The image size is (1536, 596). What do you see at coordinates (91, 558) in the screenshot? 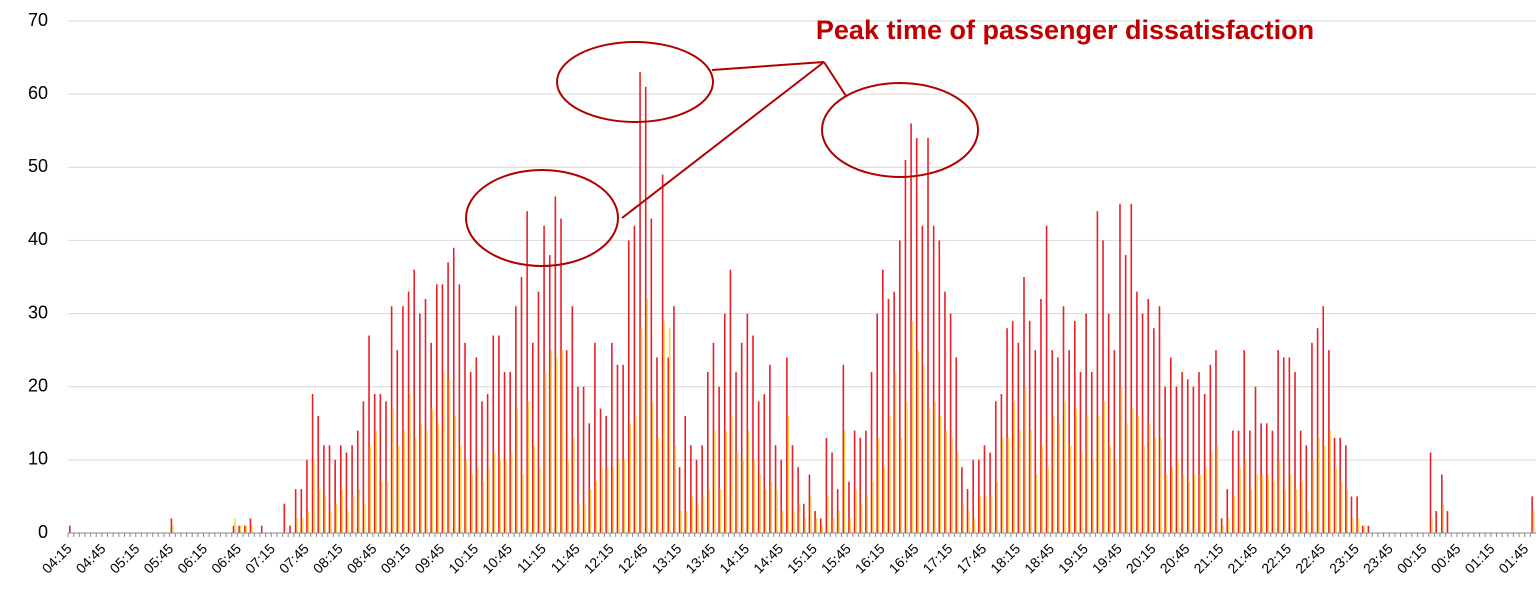
I see `x-tick-label: 04:45` at bounding box center [91, 558].